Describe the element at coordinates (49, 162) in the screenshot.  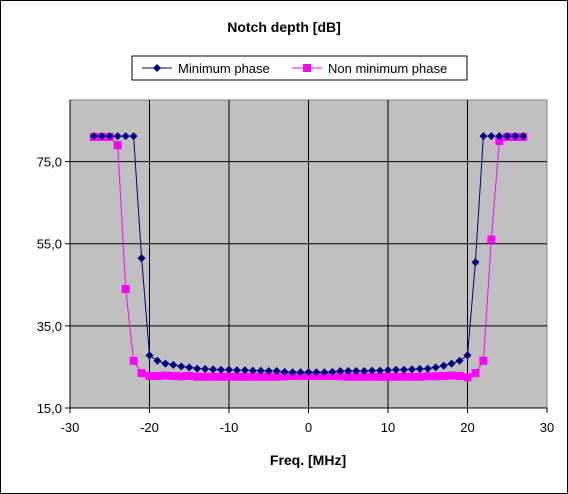
I see `y-tick-label: 75,0` at that location.